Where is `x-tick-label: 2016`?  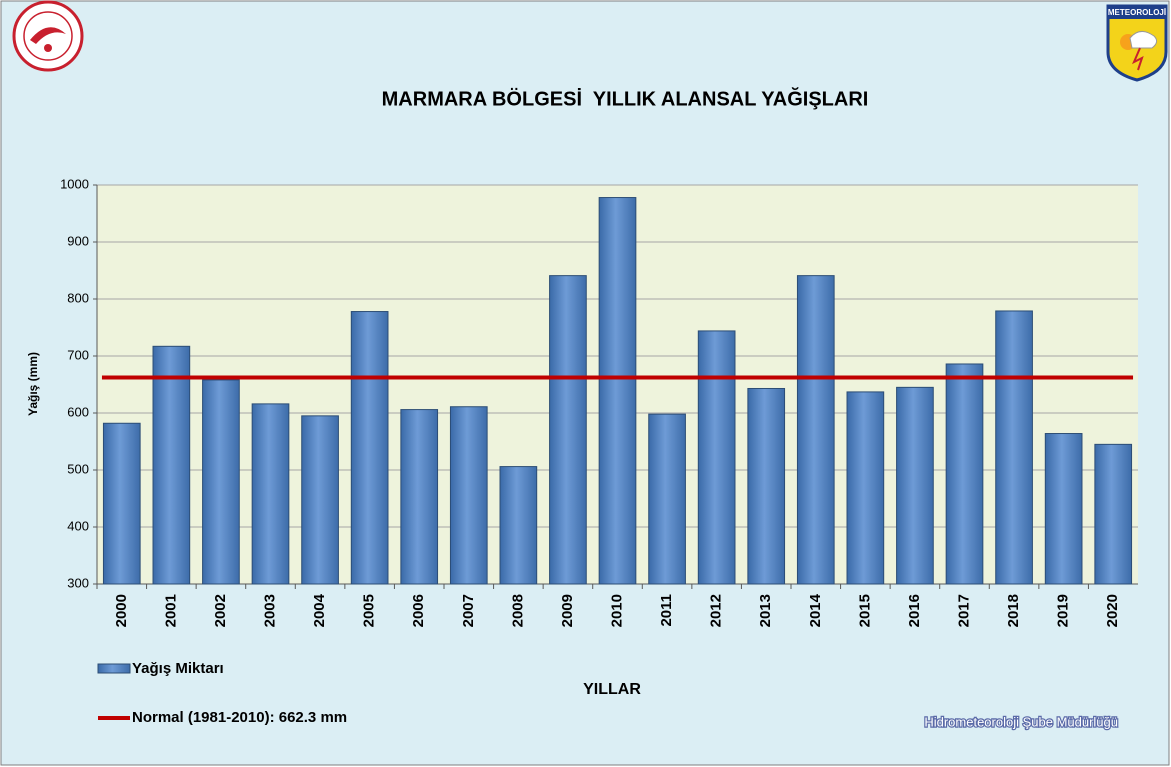
x-tick-label: 2016 is located at coordinates (914, 610).